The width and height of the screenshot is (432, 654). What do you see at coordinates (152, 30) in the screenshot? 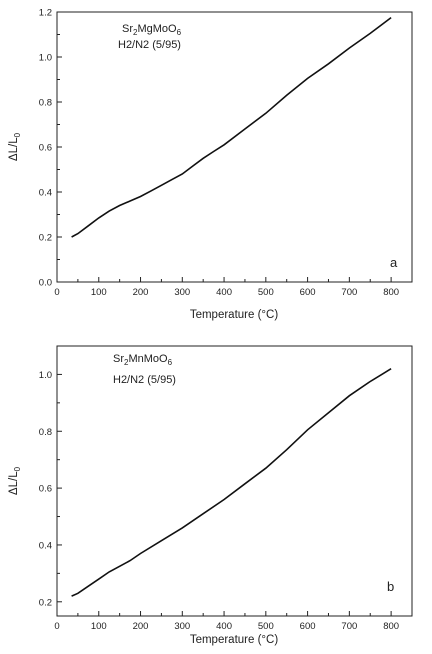
I see `sample-formula: Sr2MgMoO6` at bounding box center [152, 30].